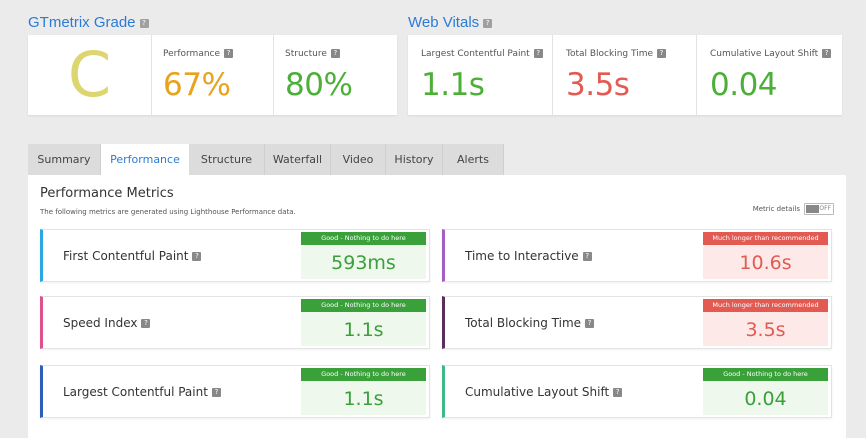 Image resolution: width=866 pixels, height=438 pixels. What do you see at coordinates (82, 22) in the screenshot?
I see `gtmetrix-grade-title: GTmetrix Grade` at bounding box center [82, 22].